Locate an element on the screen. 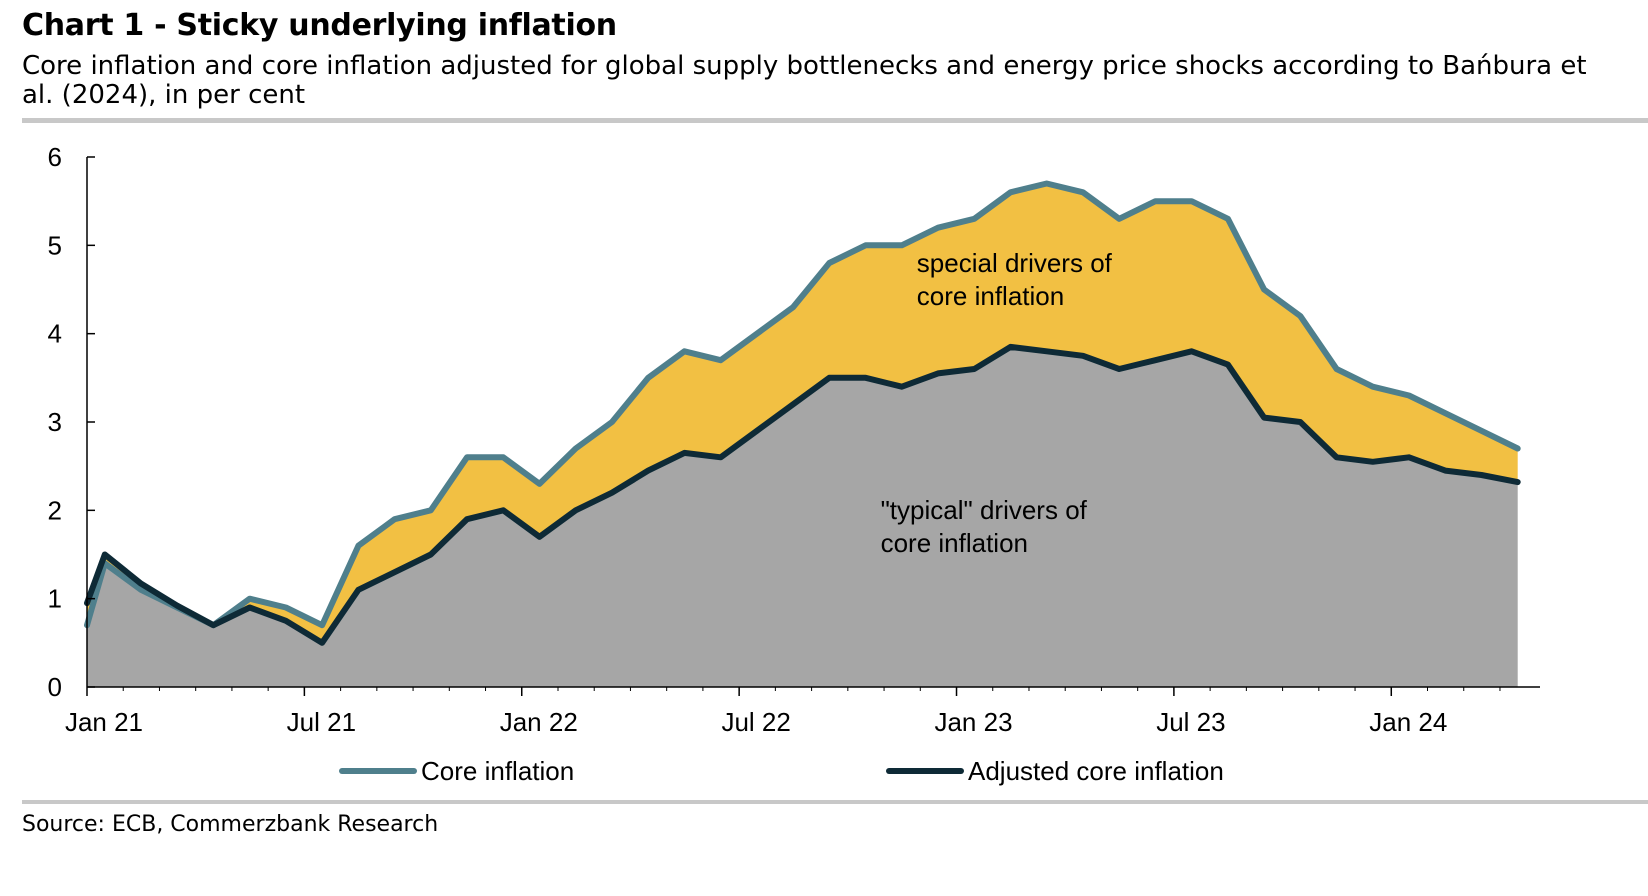 The height and width of the screenshot is (896, 1648). source-note: Source: ECB, Commerzbank Research is located at coordinates (230, 824).